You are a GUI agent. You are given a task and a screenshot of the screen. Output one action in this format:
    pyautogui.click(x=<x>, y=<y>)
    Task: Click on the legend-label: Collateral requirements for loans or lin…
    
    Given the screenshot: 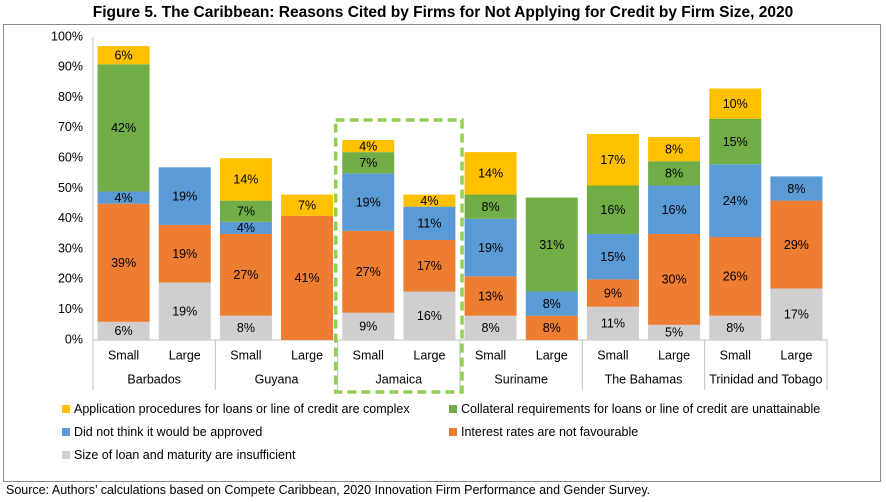 What is the action you would take?
    pyautogui.click(x=641, y=409)
    